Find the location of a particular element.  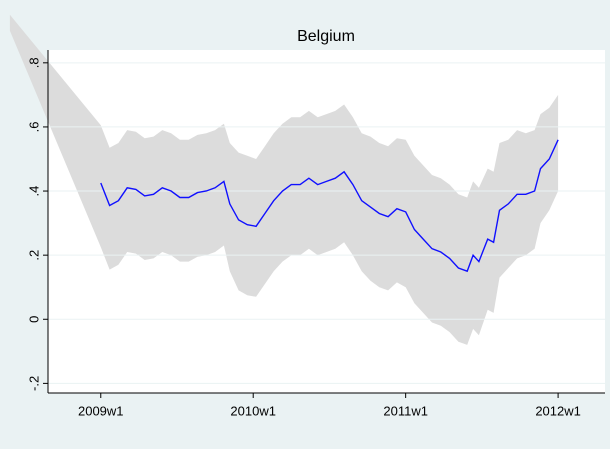

y-tick-label: .2 is located at coordinates (33, 255).